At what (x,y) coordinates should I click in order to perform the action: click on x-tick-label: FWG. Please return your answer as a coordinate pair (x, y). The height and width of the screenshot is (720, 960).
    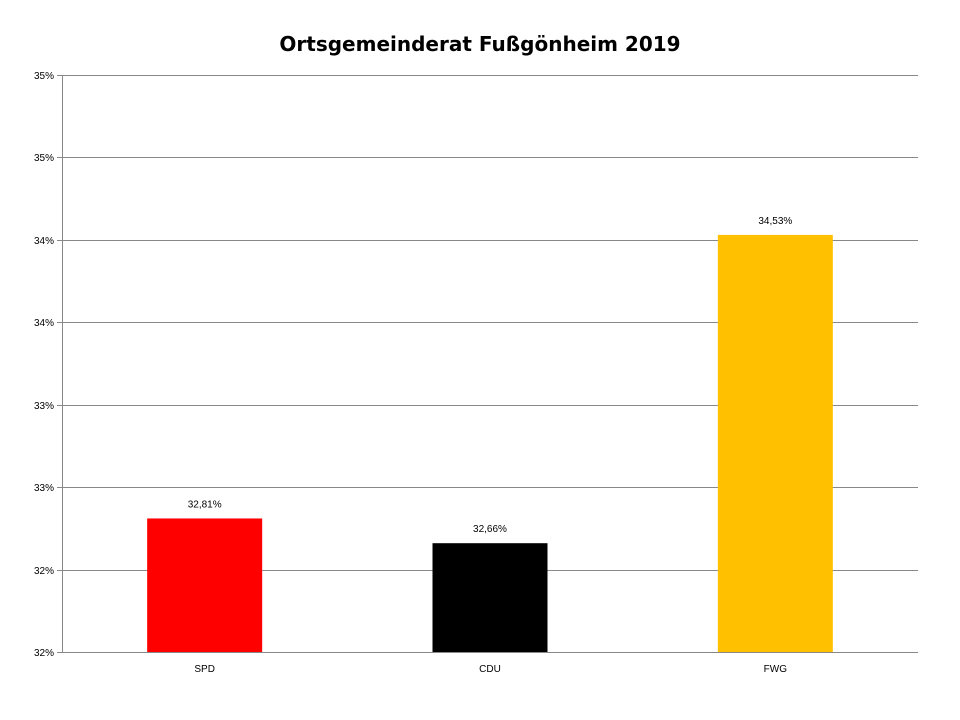
    Looking at the image, I should click on (776, 669).